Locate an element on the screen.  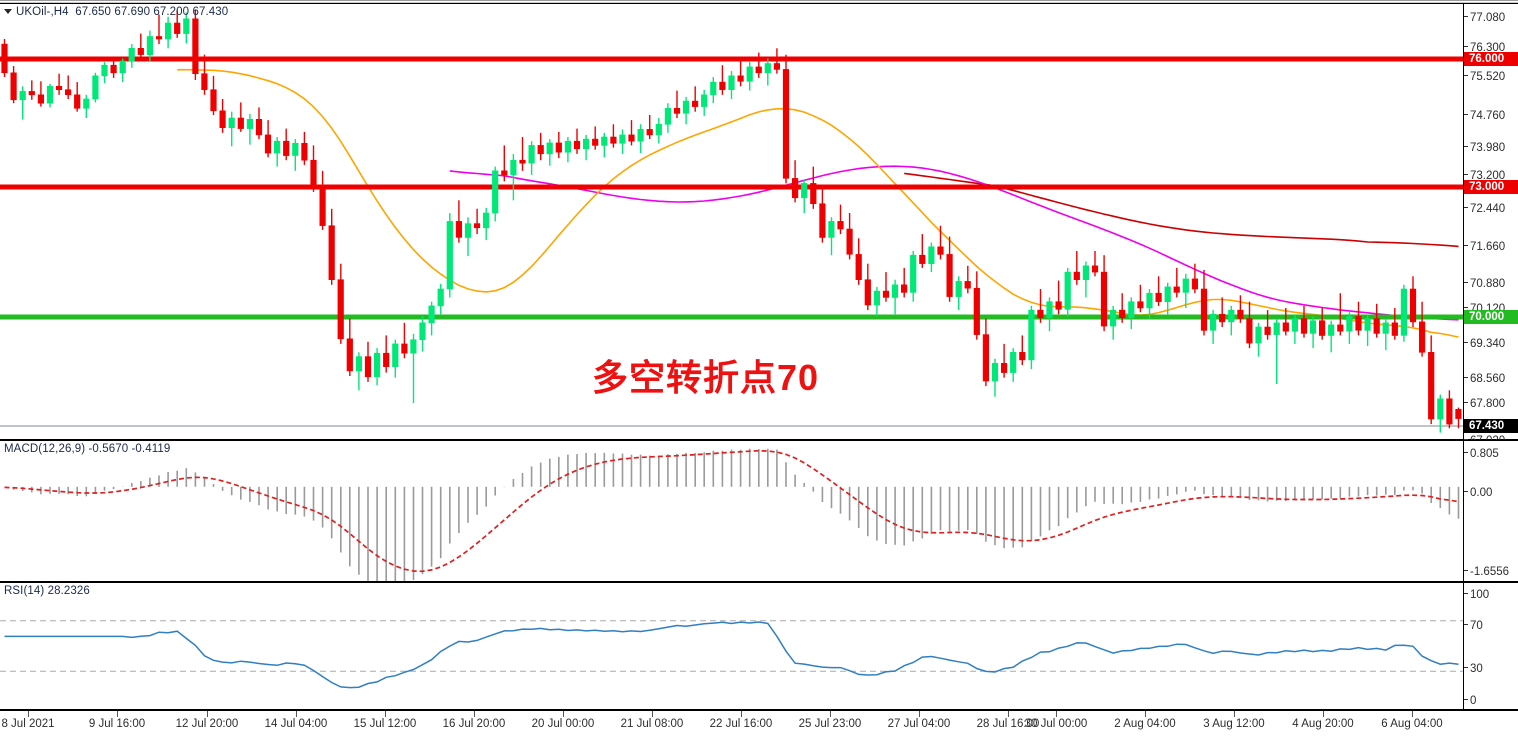
price-tick: 75.520 is located at coordinates (1484, 77).